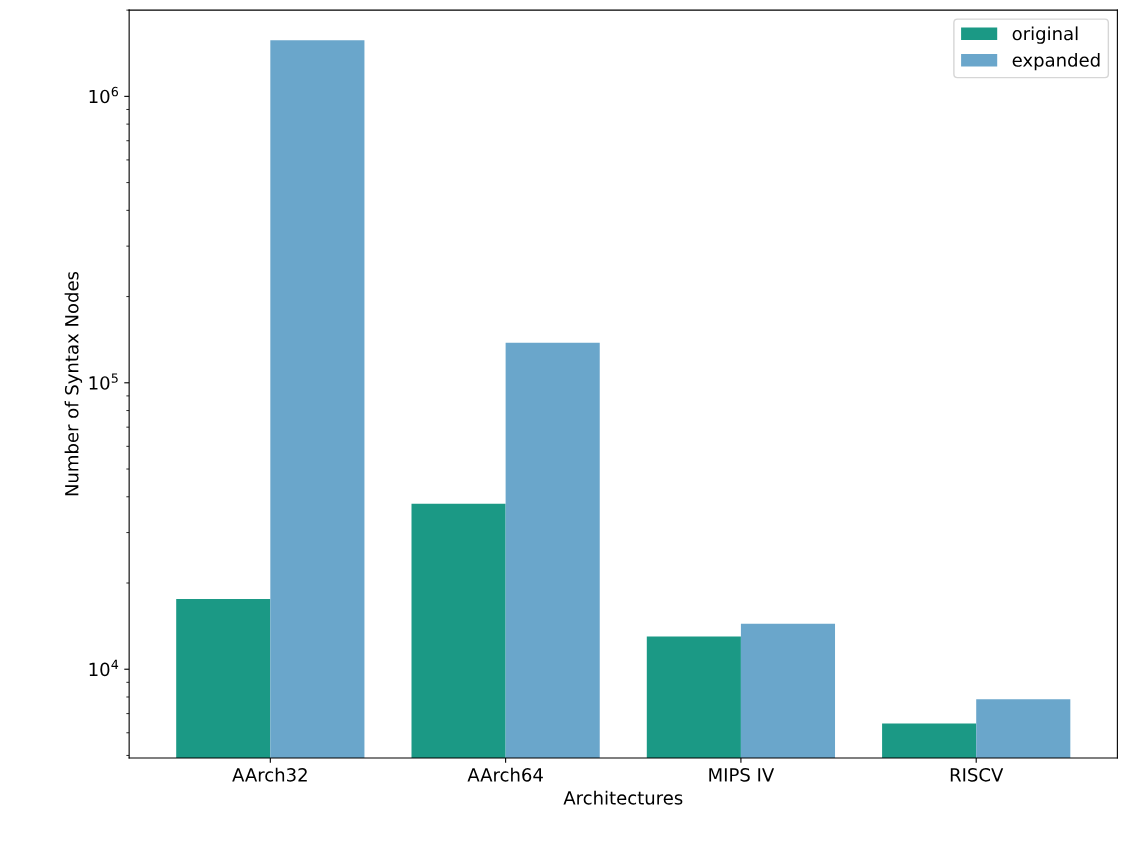 Image resolution: width=1123 pixels, height=845 pixels. What do you see at coordinates (104, 95) in the screenshot?
I see `y-tick-label: 10$^{6}$` at bounding box center [104, 95].